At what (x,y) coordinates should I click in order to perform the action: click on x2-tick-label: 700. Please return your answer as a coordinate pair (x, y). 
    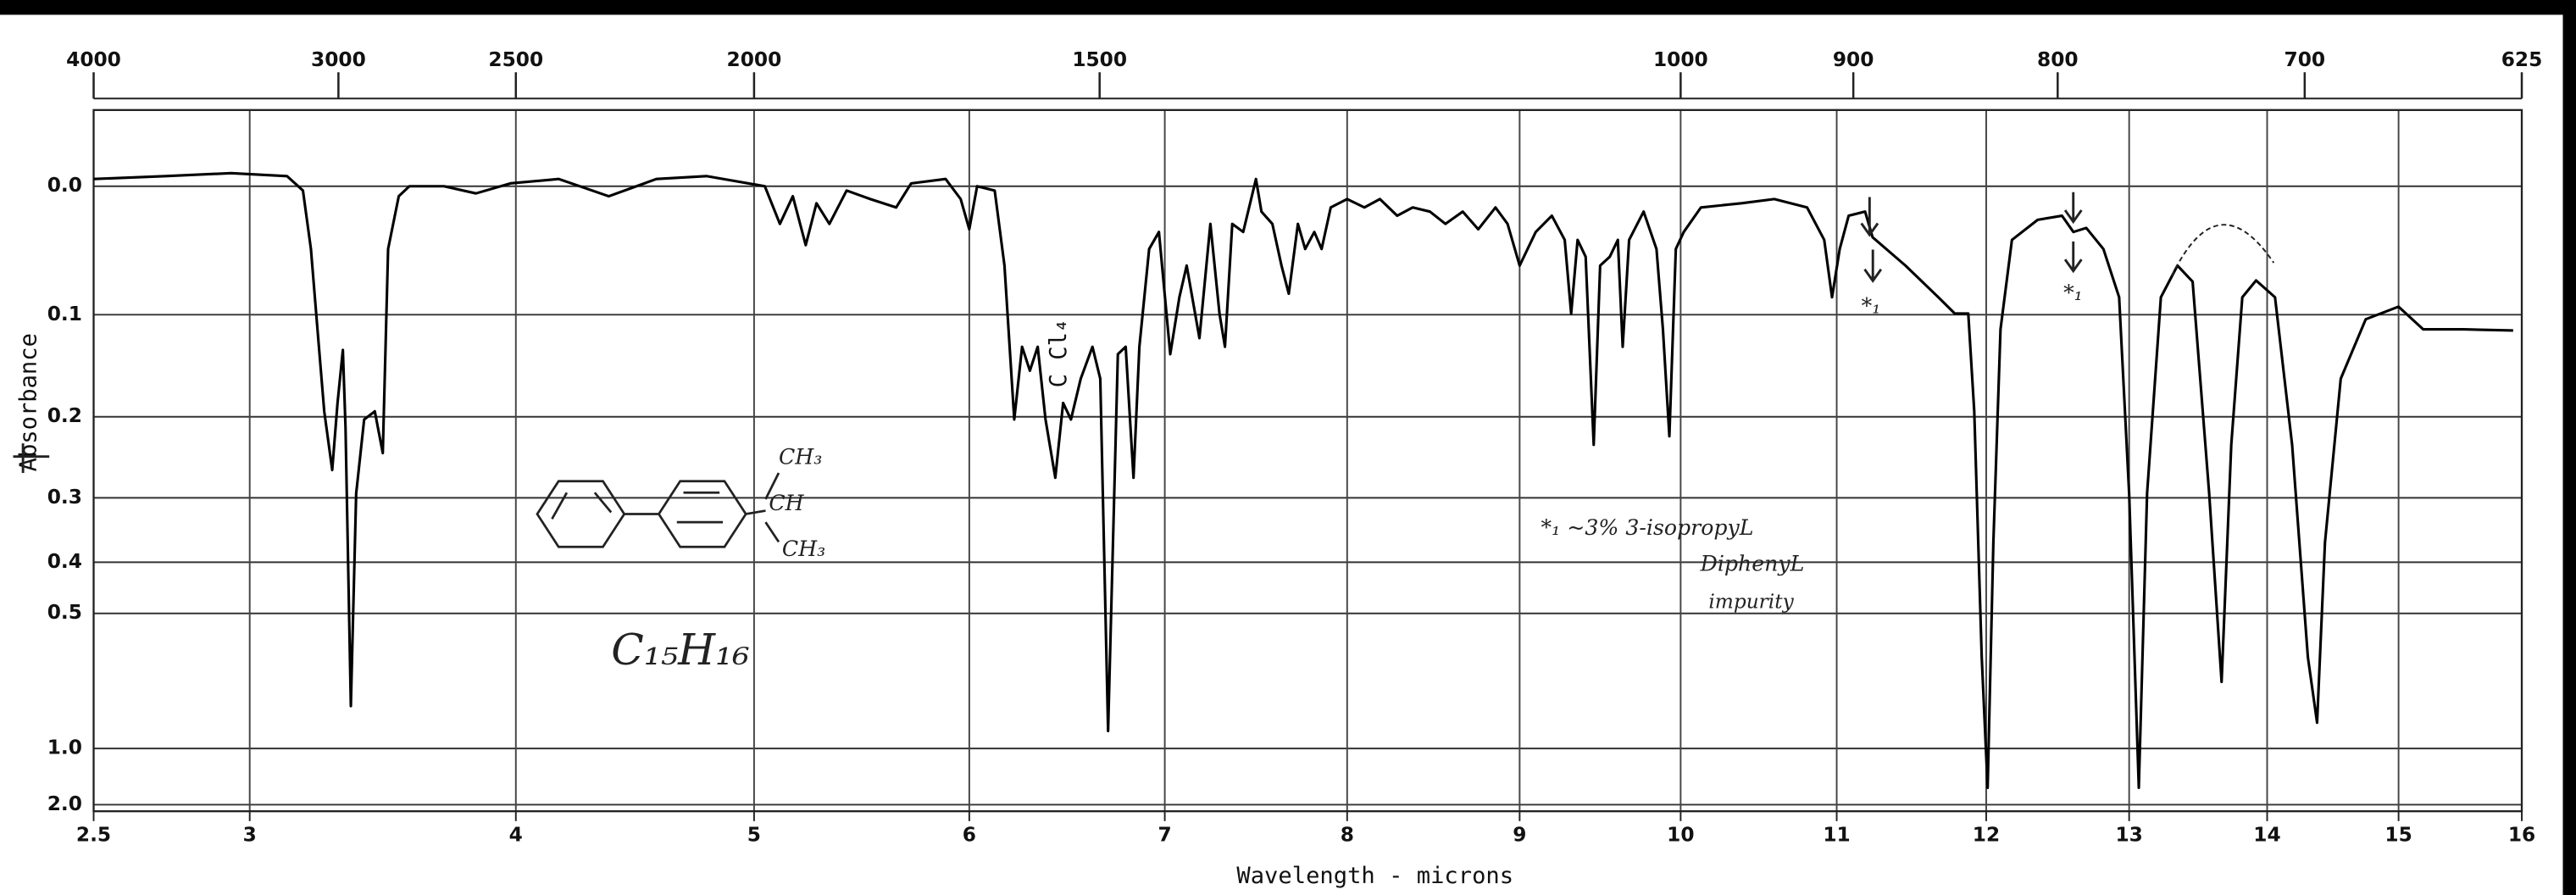
    Looking at the image, I should click on (2305, 60).